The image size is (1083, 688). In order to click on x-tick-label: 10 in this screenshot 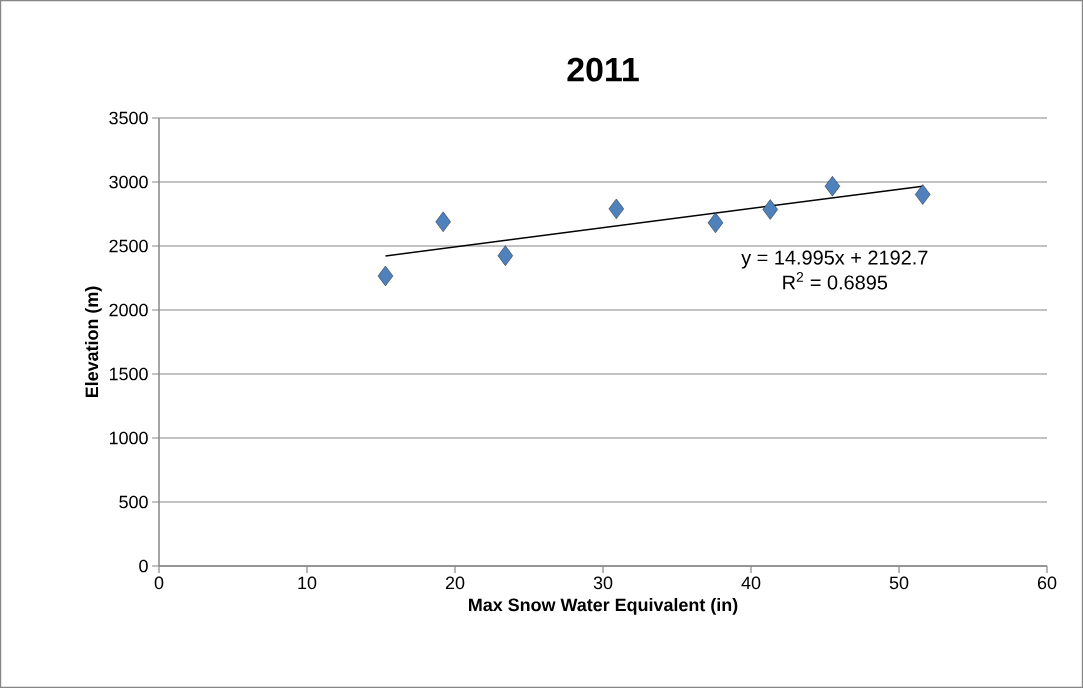, I will do `click(307, 583)`.